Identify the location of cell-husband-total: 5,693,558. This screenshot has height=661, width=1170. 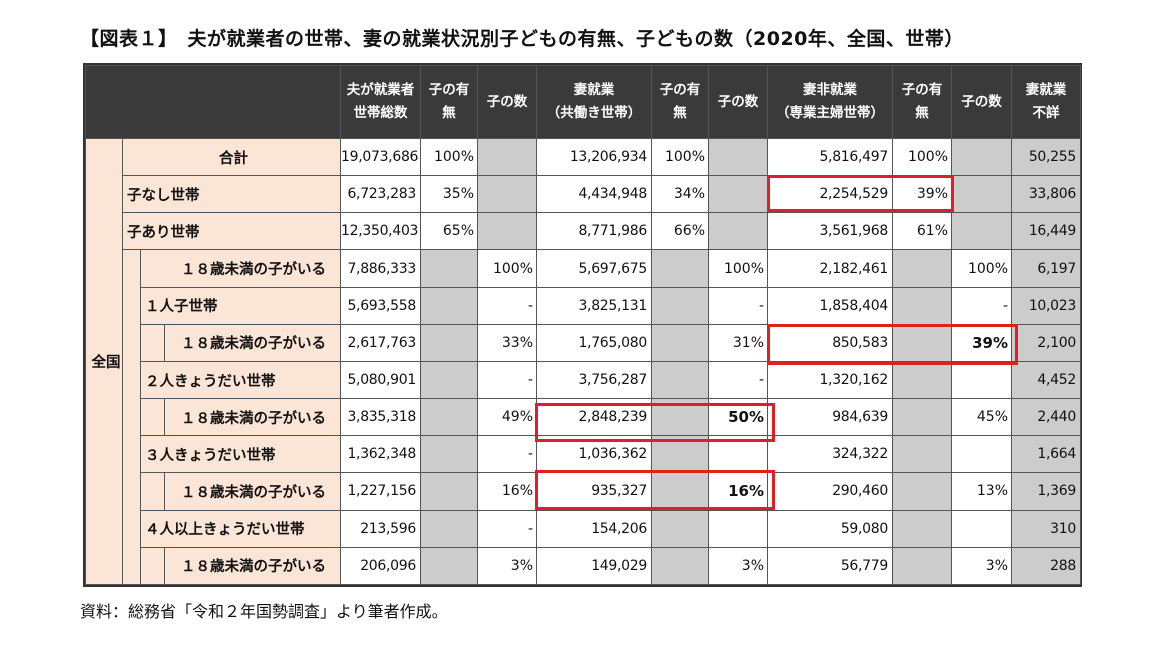
(380, 305).